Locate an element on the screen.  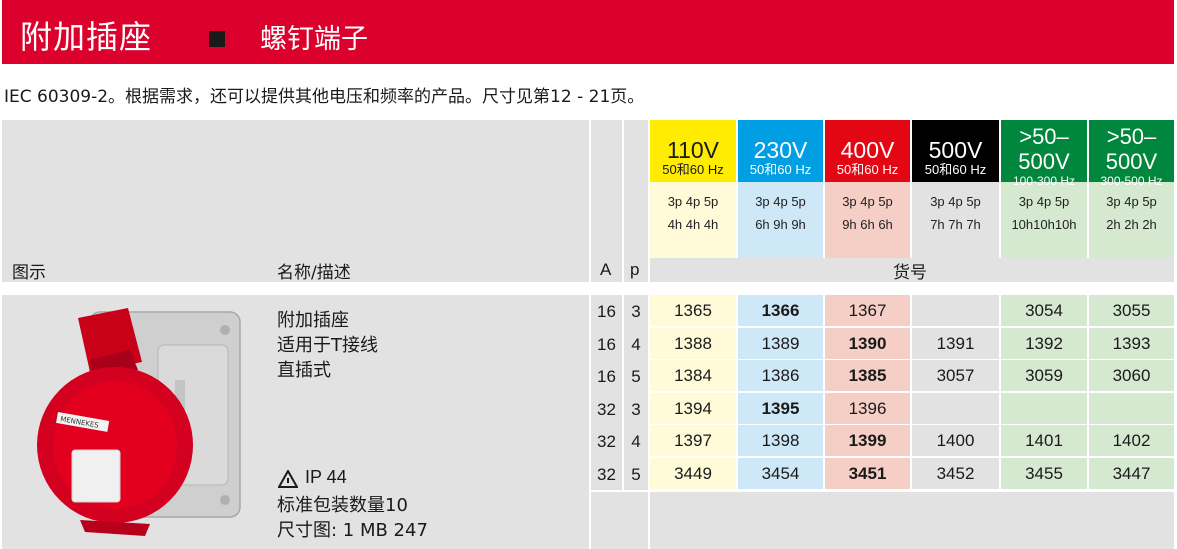
order-number-cell: 3452 is located at coordinates (955, 473).